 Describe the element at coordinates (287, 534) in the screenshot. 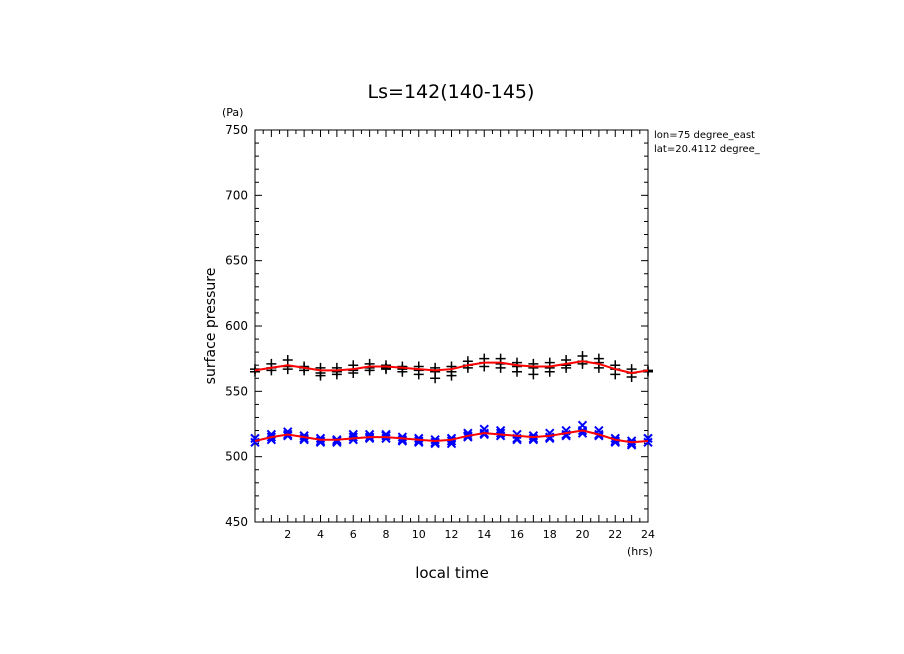

I see `x-tick-label: 2` at that location.